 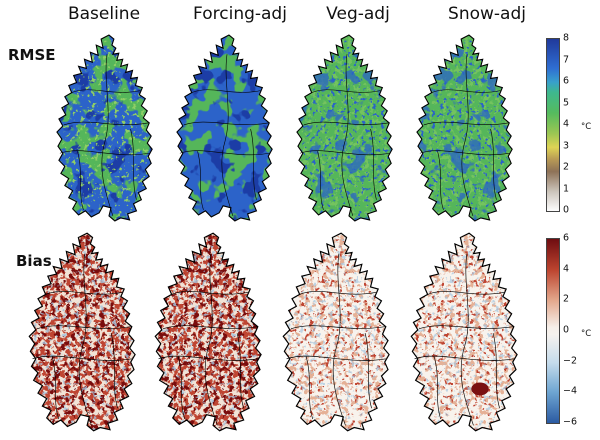 I want to click on column-header-veg-adj: Veg-adj, so click(x=358, y=14).